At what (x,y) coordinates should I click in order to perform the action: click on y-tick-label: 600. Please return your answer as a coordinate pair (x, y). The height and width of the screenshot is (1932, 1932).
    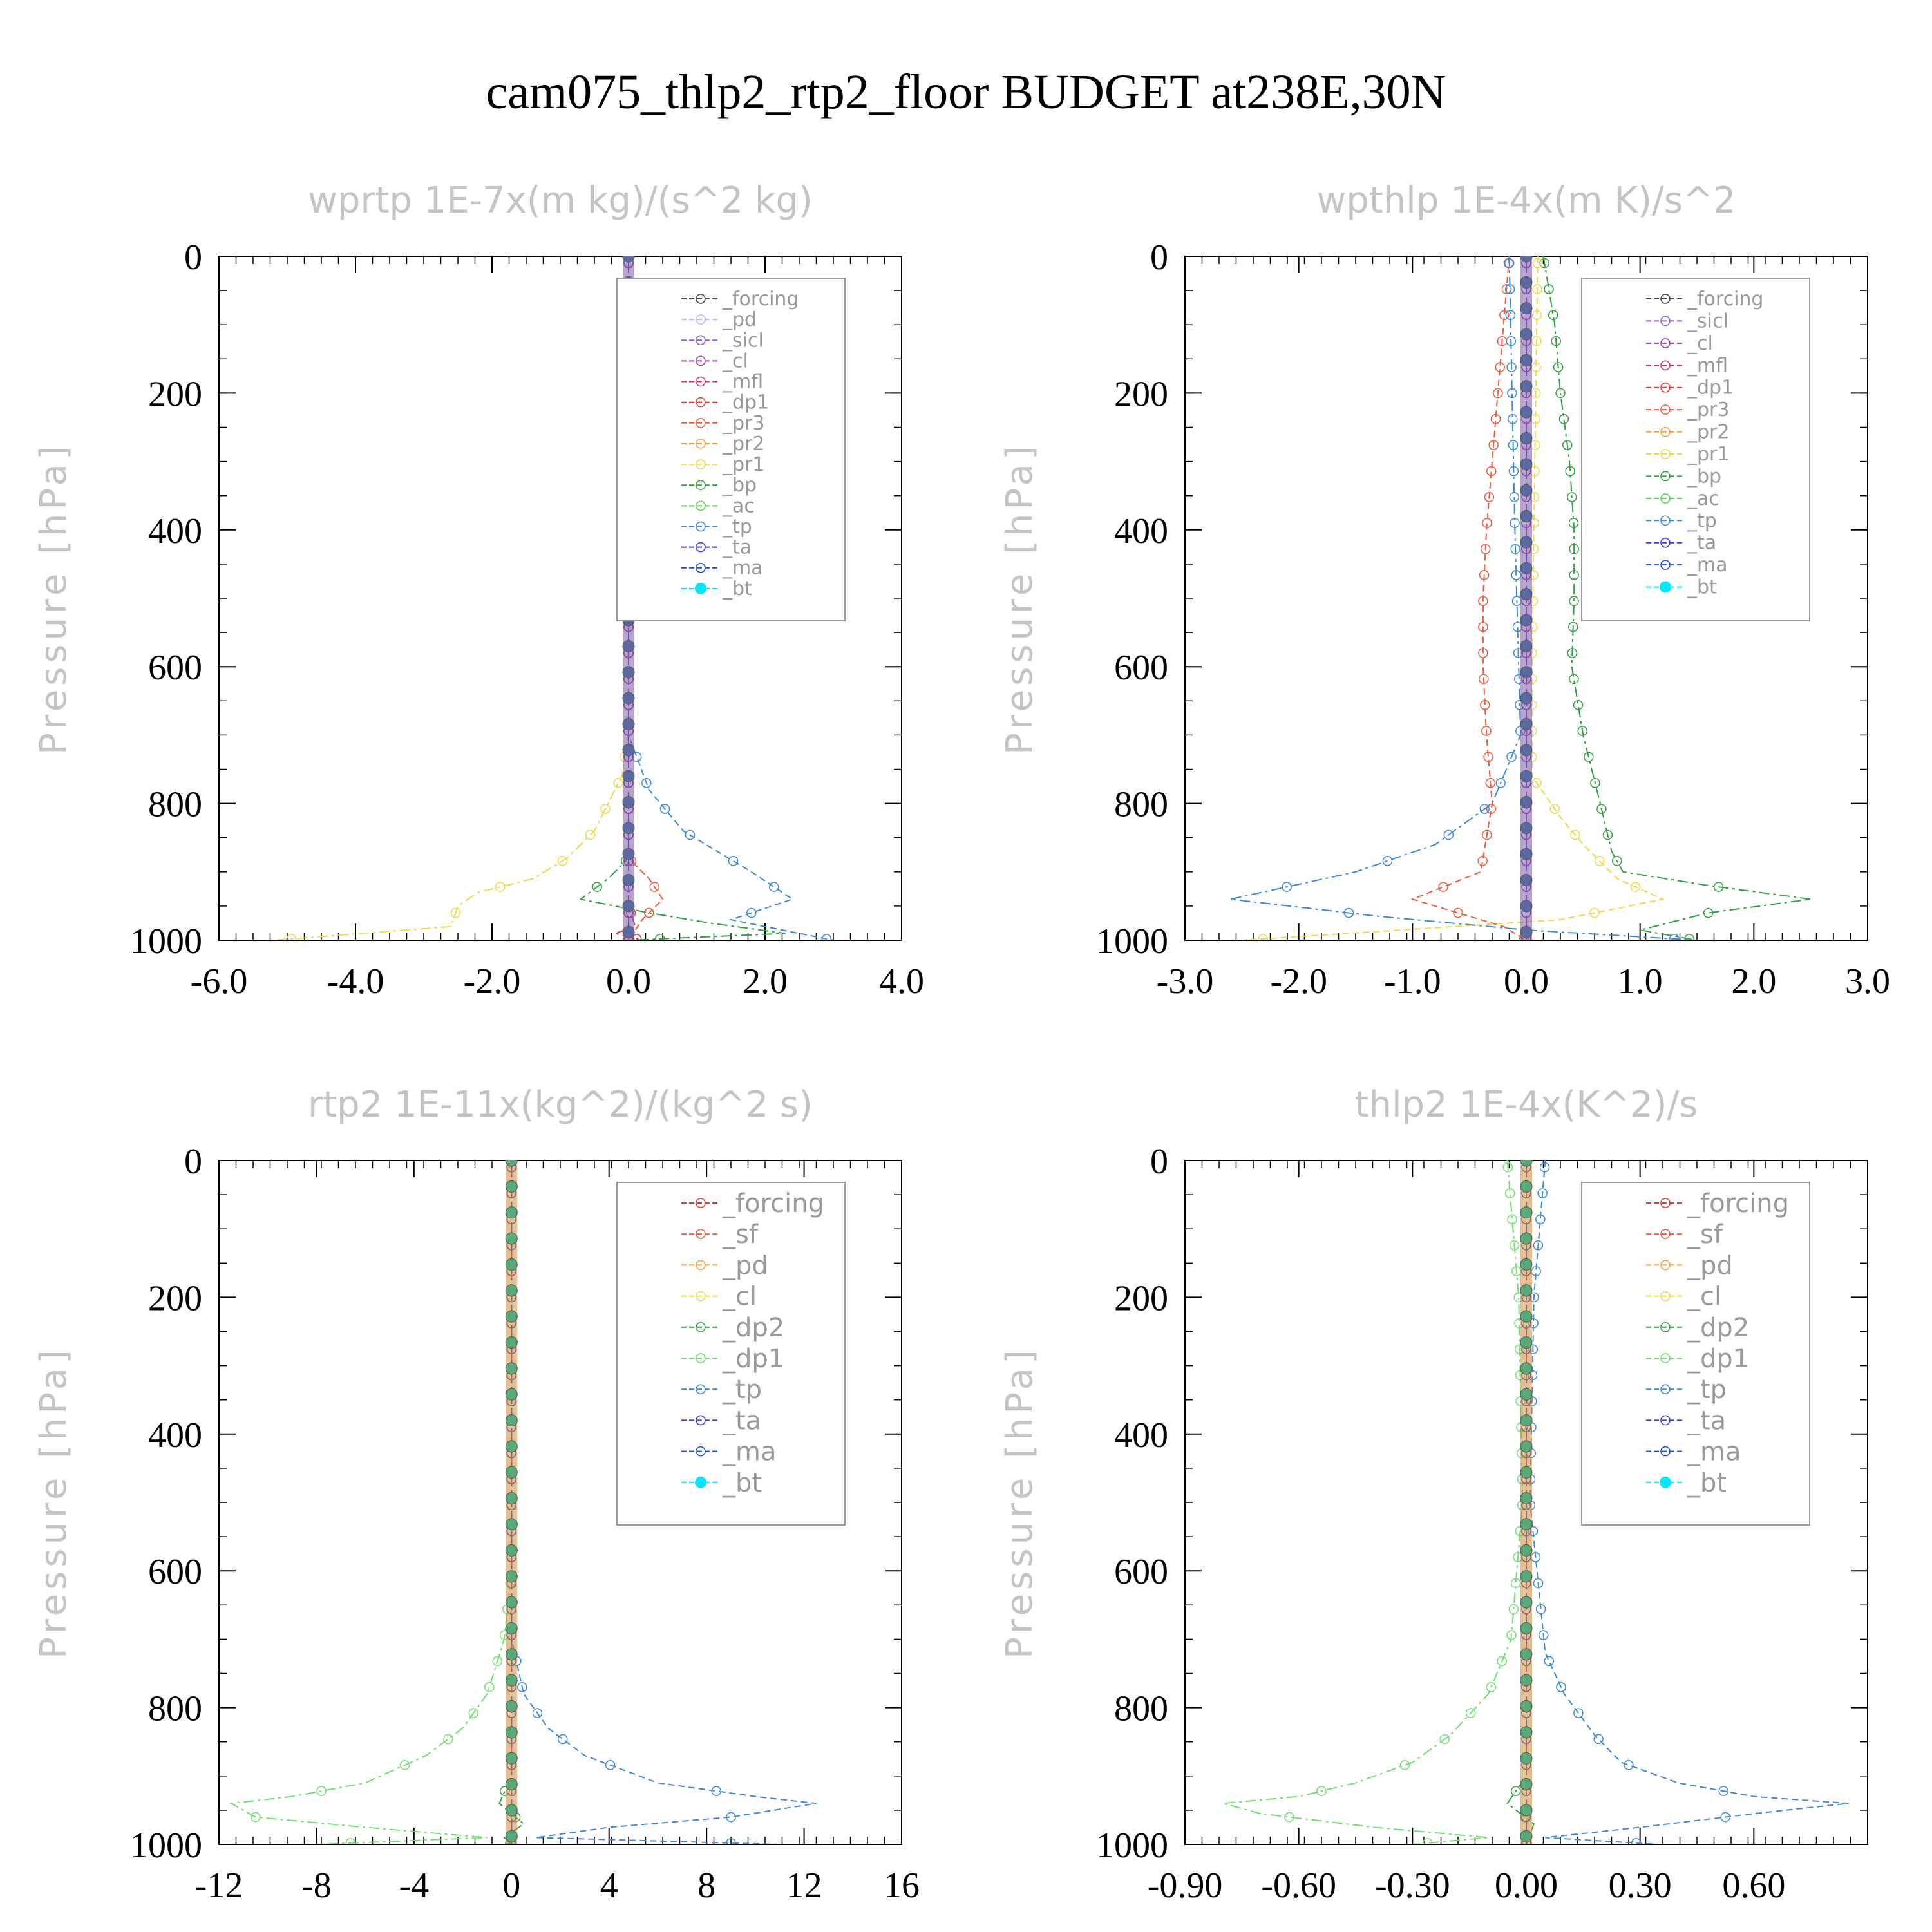
    Looking at the image, I should click on (1141, 668).